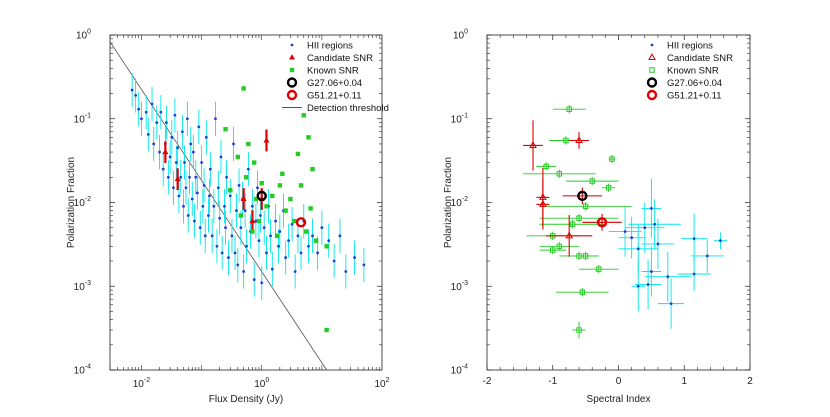 Image resolution: width=830 pixels, height=417 pixels. What do you see at coordinates (448, 202) in the screenshot?
I see `y-axis-label: Polarization Fraction` at bounding box center [448, 202].